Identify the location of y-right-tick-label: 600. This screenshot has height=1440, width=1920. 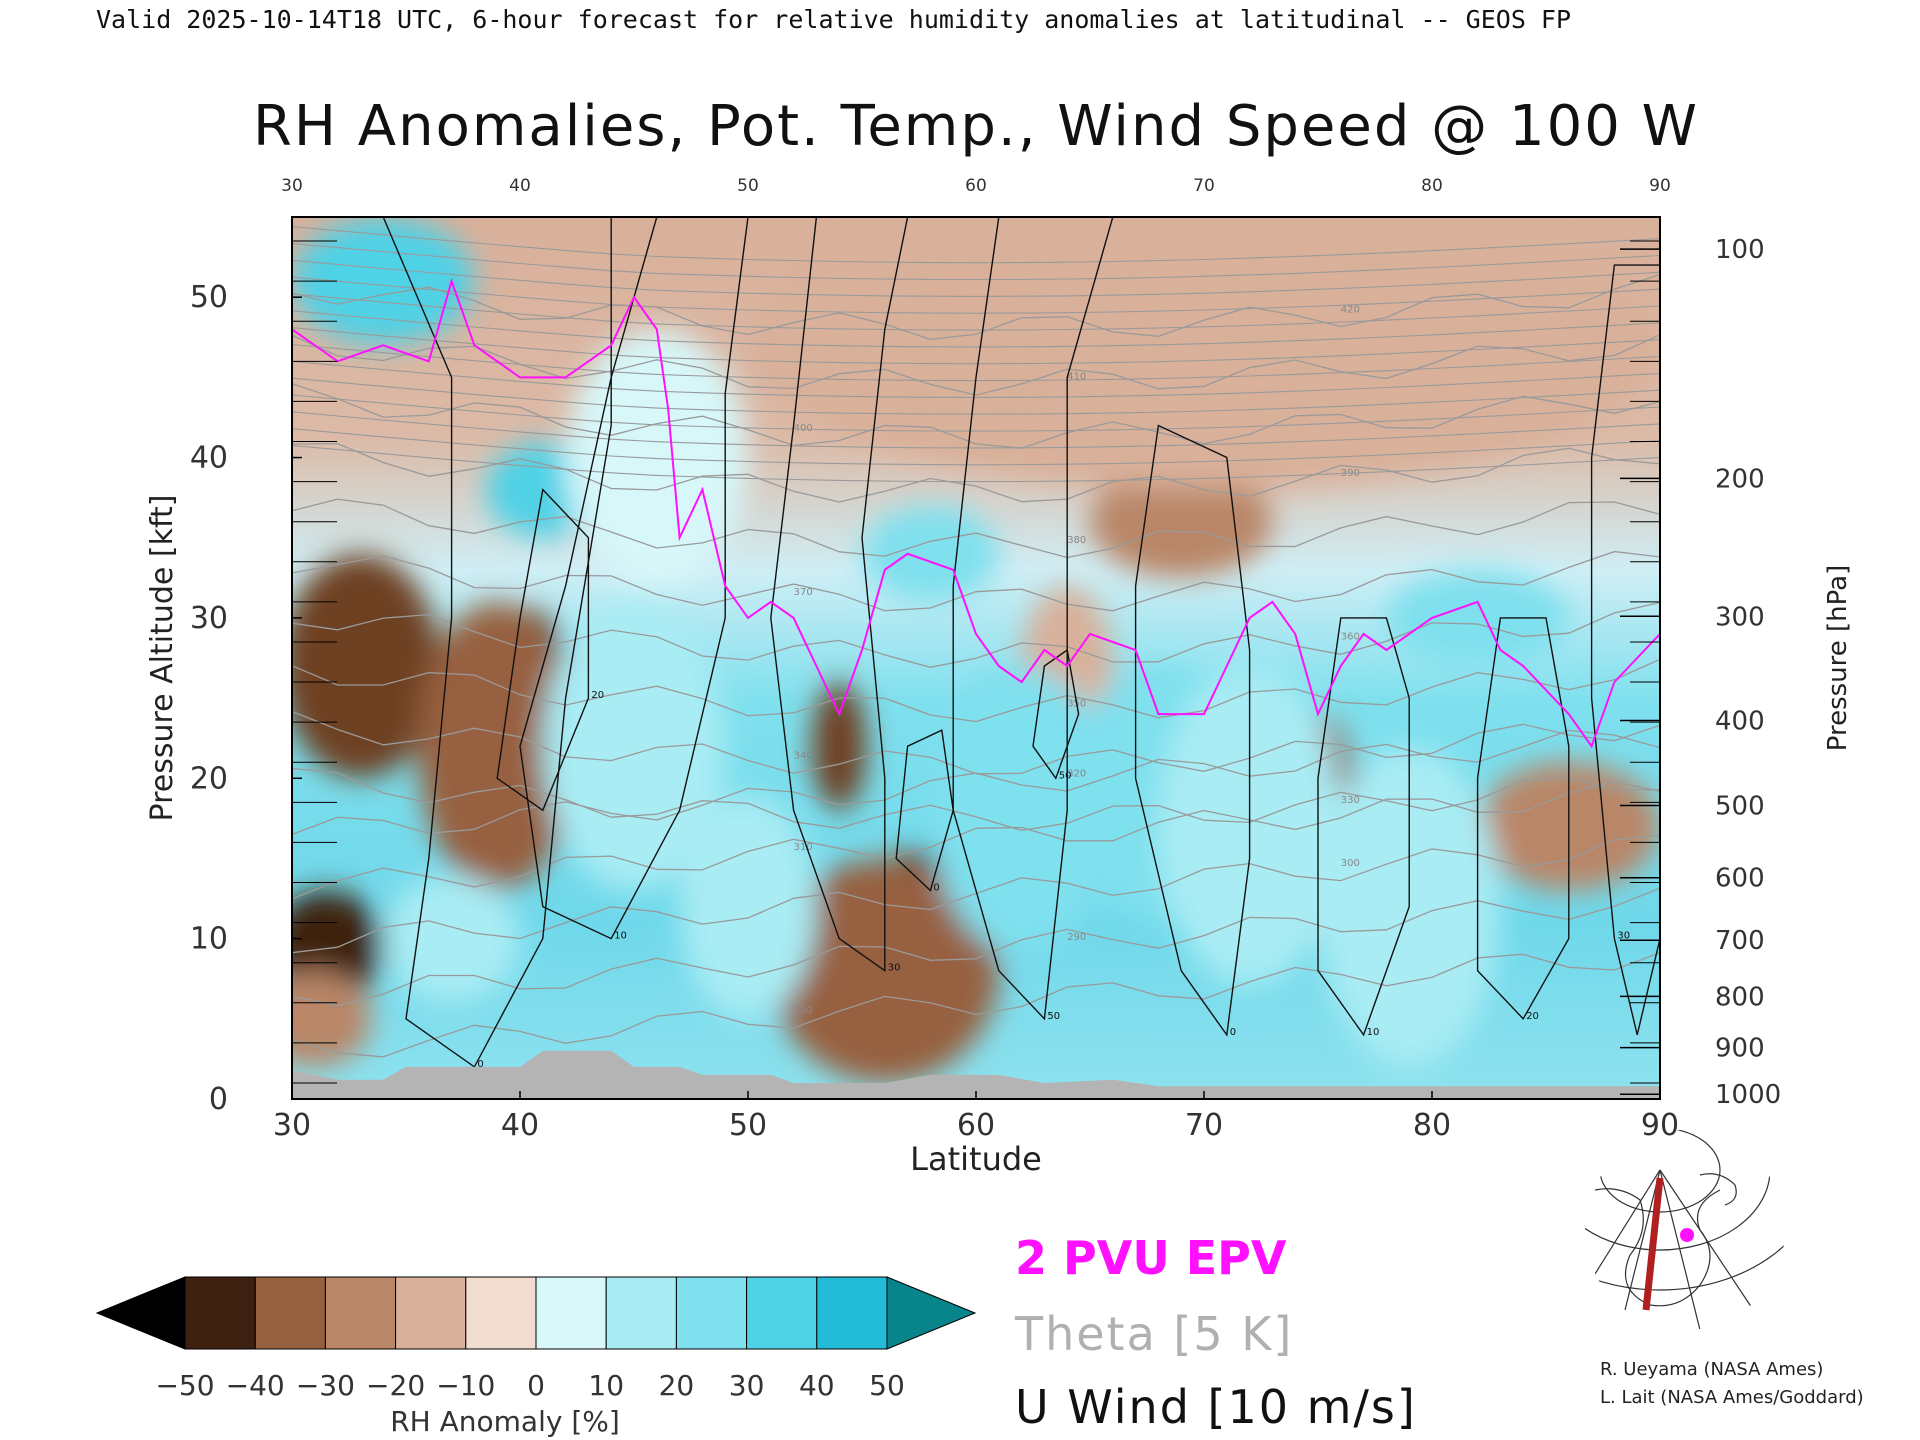
(1740, 879).